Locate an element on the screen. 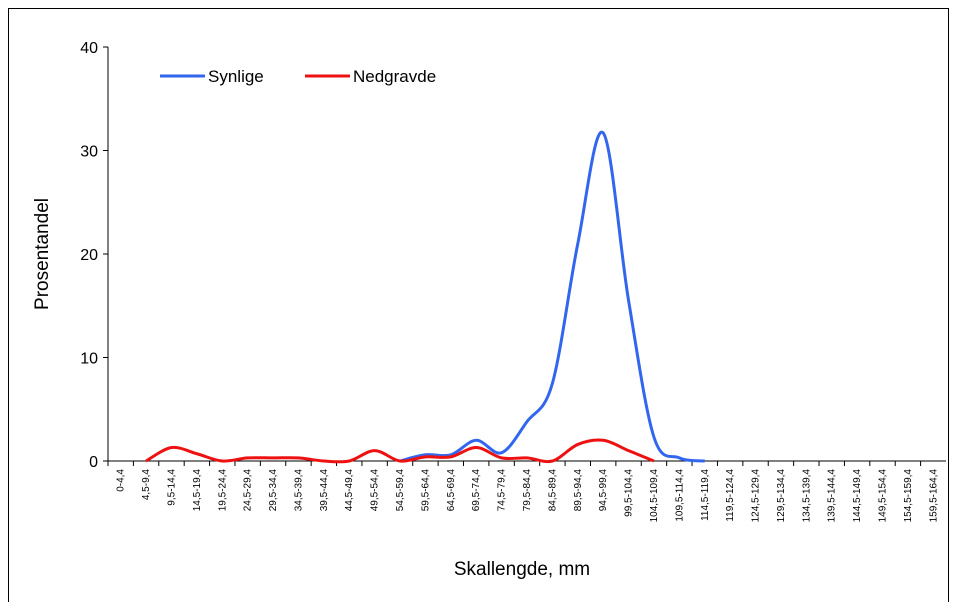 The height and width of the screenshot is (602, 957). legend-label: Synlige is located at coordinates (236, 76).